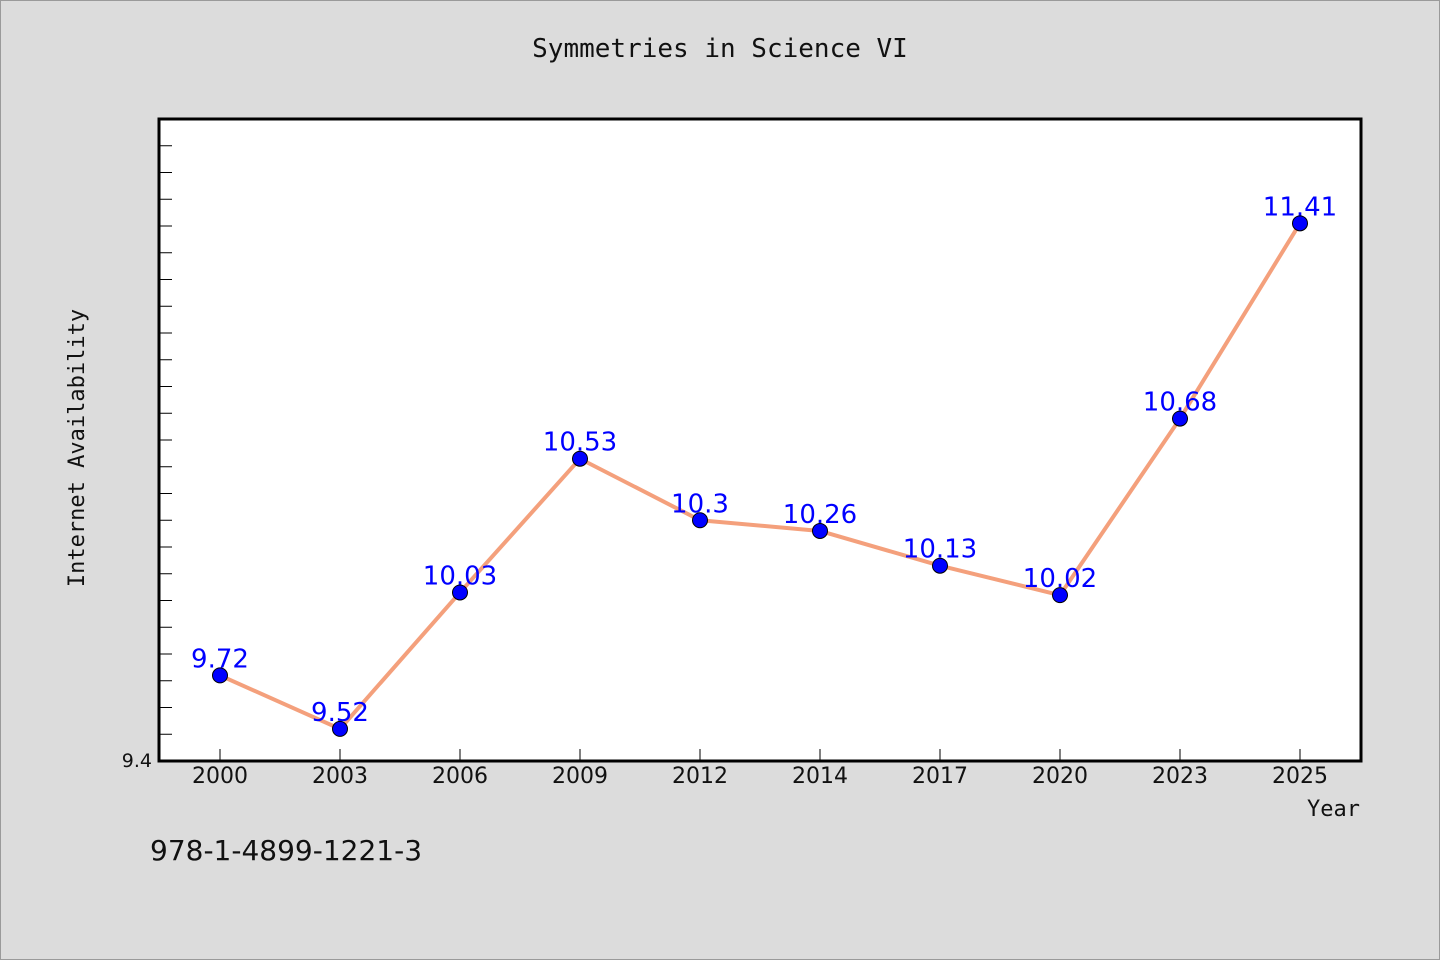 The image size is (1440, 960). Describe the element at coordinates (220, 776) in the screenshot. I see `x-tick-label: 2000` at that location.